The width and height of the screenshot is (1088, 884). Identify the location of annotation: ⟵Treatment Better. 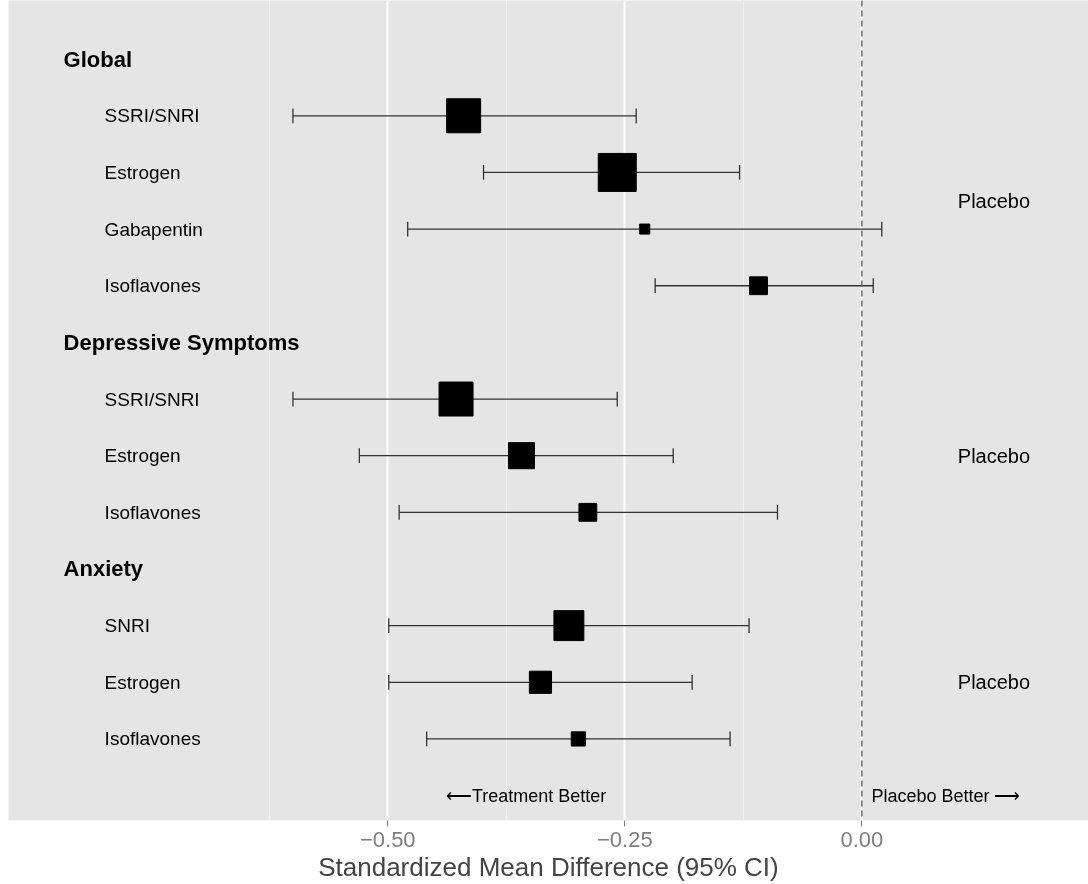
(526, 795).